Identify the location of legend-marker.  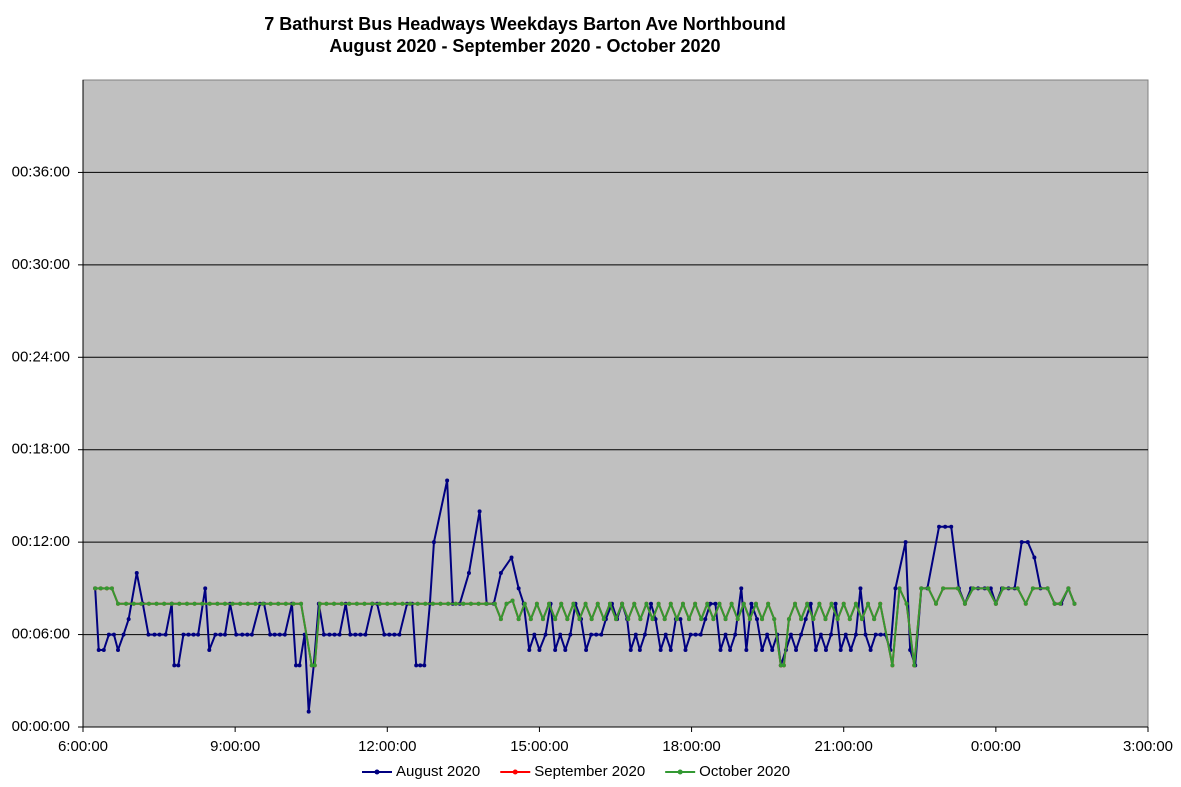
(680, 772).